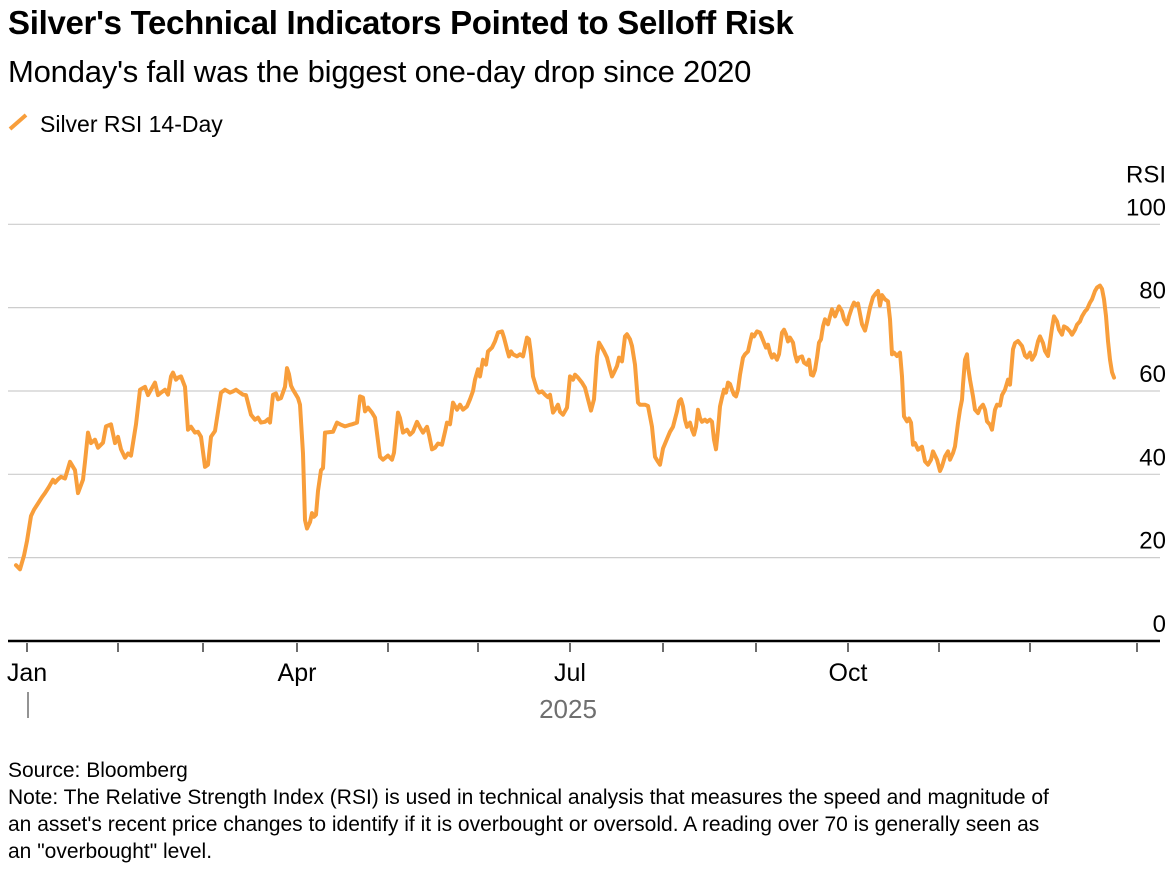 This screenshot has height=873, width=1172. I want to click on legend: Silver RSI 14-Day, so click(115, 124).